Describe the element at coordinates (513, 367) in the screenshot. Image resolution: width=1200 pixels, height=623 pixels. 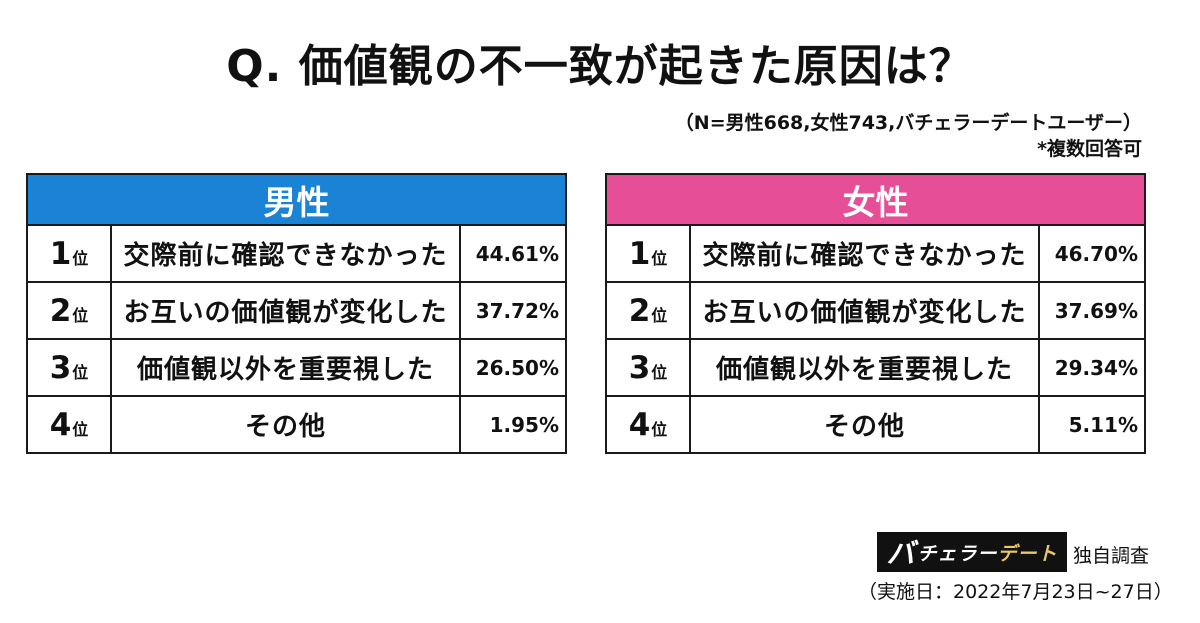
I see `percent-cell: 26.50%` at that location.